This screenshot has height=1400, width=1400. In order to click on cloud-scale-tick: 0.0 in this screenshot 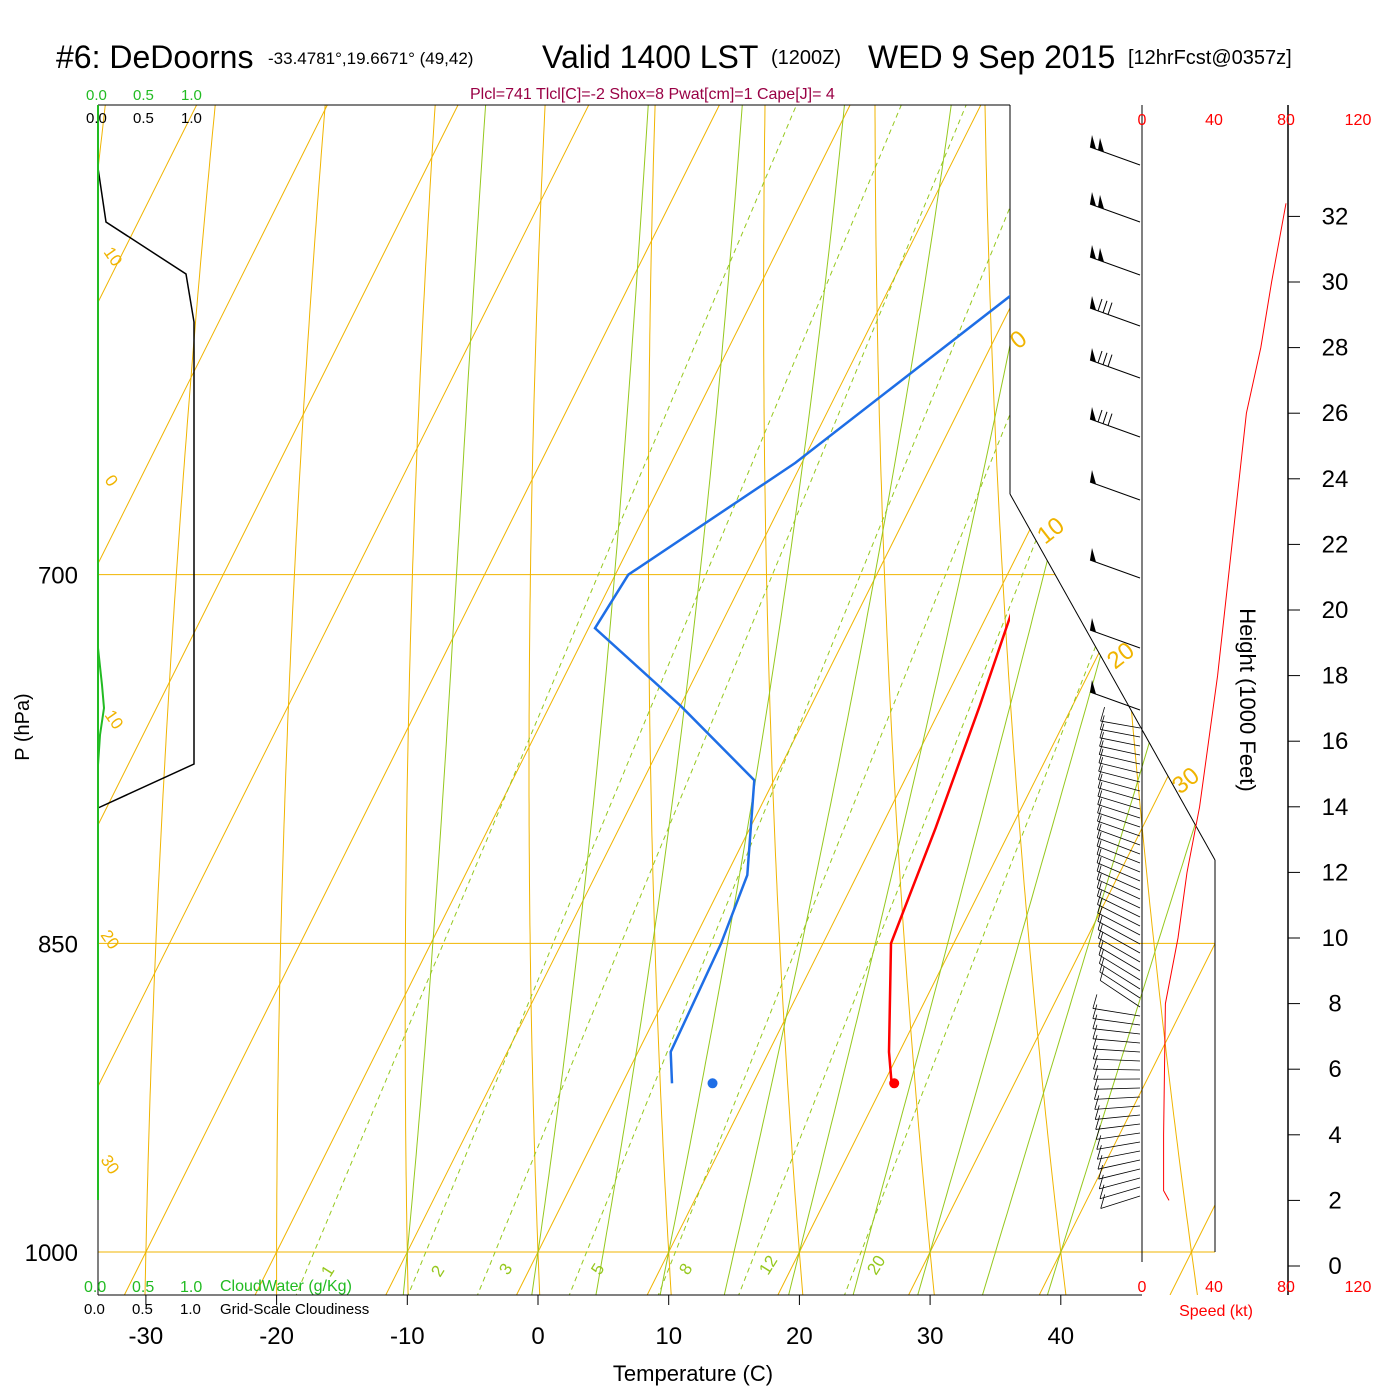, I will do `click(95, 1287)`.